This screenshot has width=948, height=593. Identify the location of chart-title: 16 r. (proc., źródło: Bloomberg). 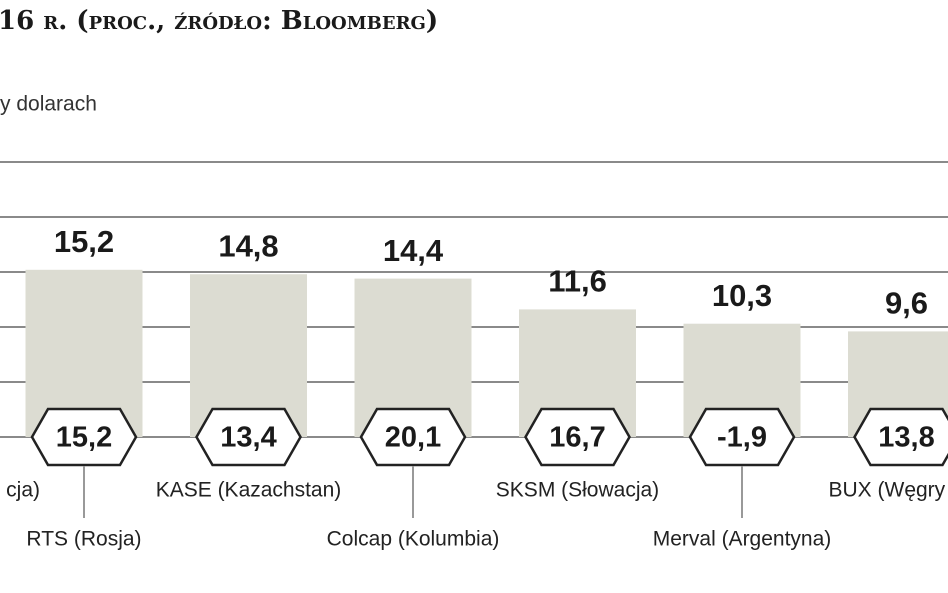
(219, 21).